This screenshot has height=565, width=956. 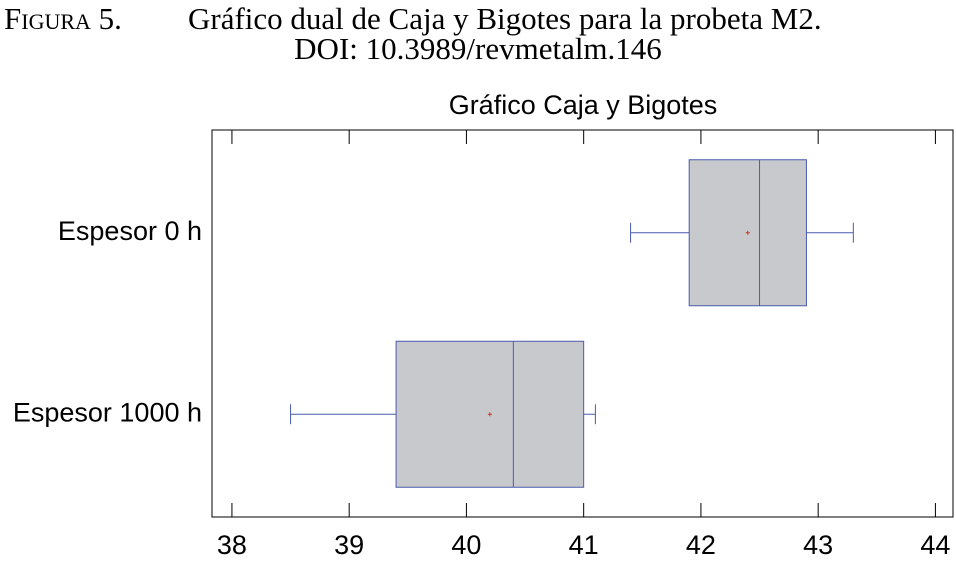 What do you see at coordinates (818, 545) in the screenshot?
I see `x-tick-label: 43` at bounding box center [818, 545].